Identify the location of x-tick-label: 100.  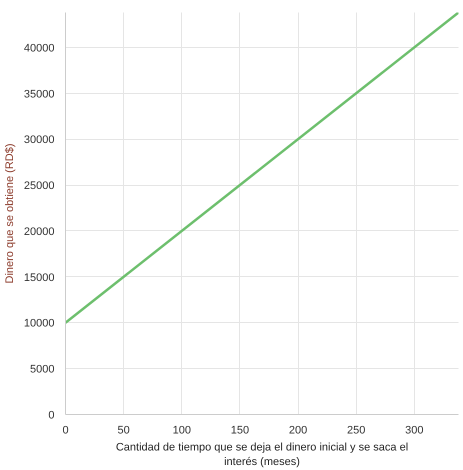
(181, 430).